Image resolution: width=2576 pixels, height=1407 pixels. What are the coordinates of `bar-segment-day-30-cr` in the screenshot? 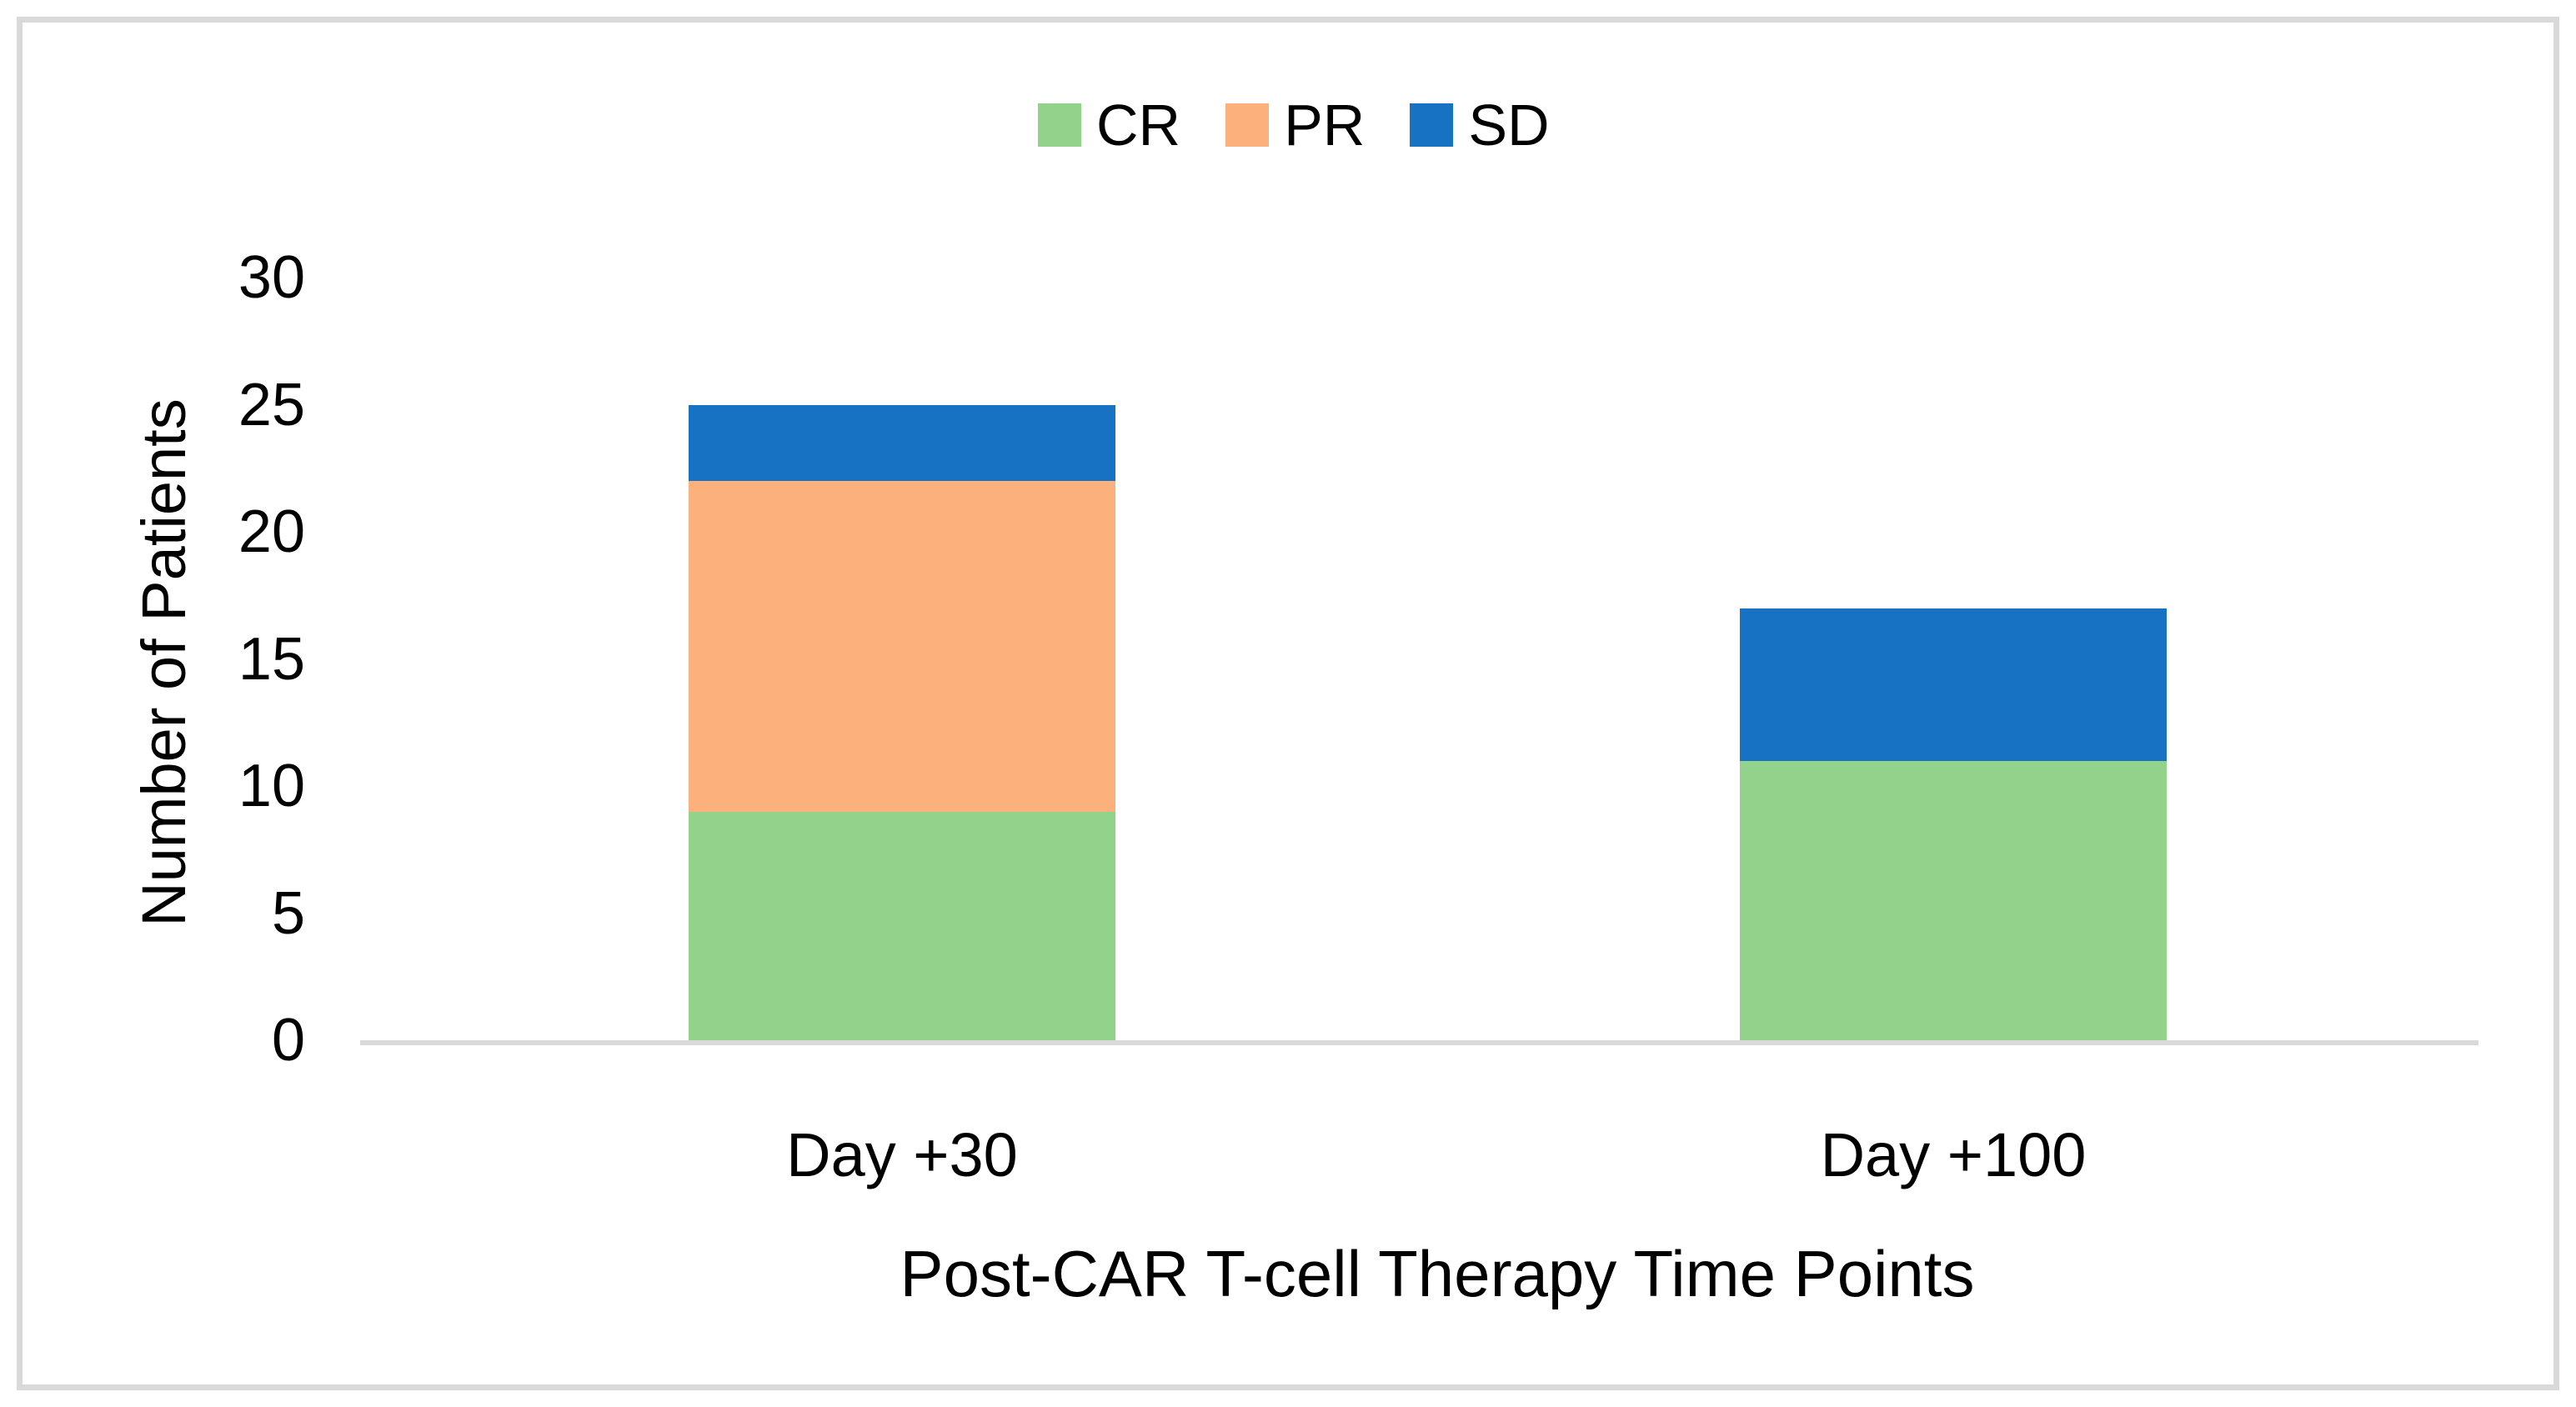 It's located at (902, 926).